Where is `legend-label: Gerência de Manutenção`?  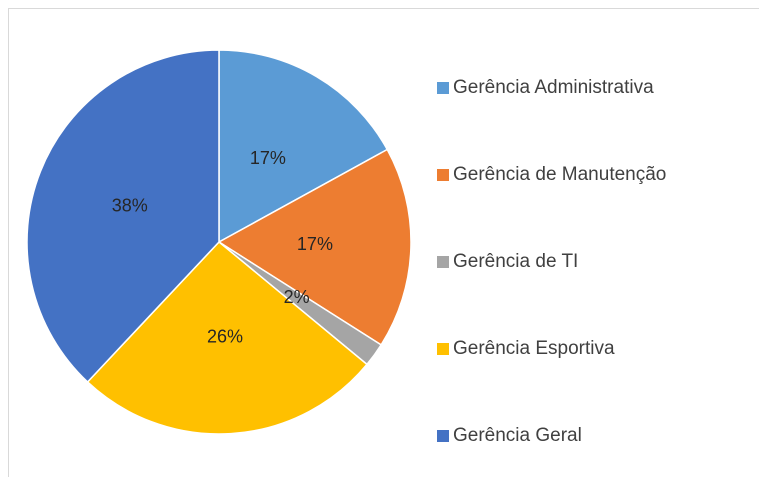
legend-label: Gerência de Manutenção is located at coordinates (559, 174).